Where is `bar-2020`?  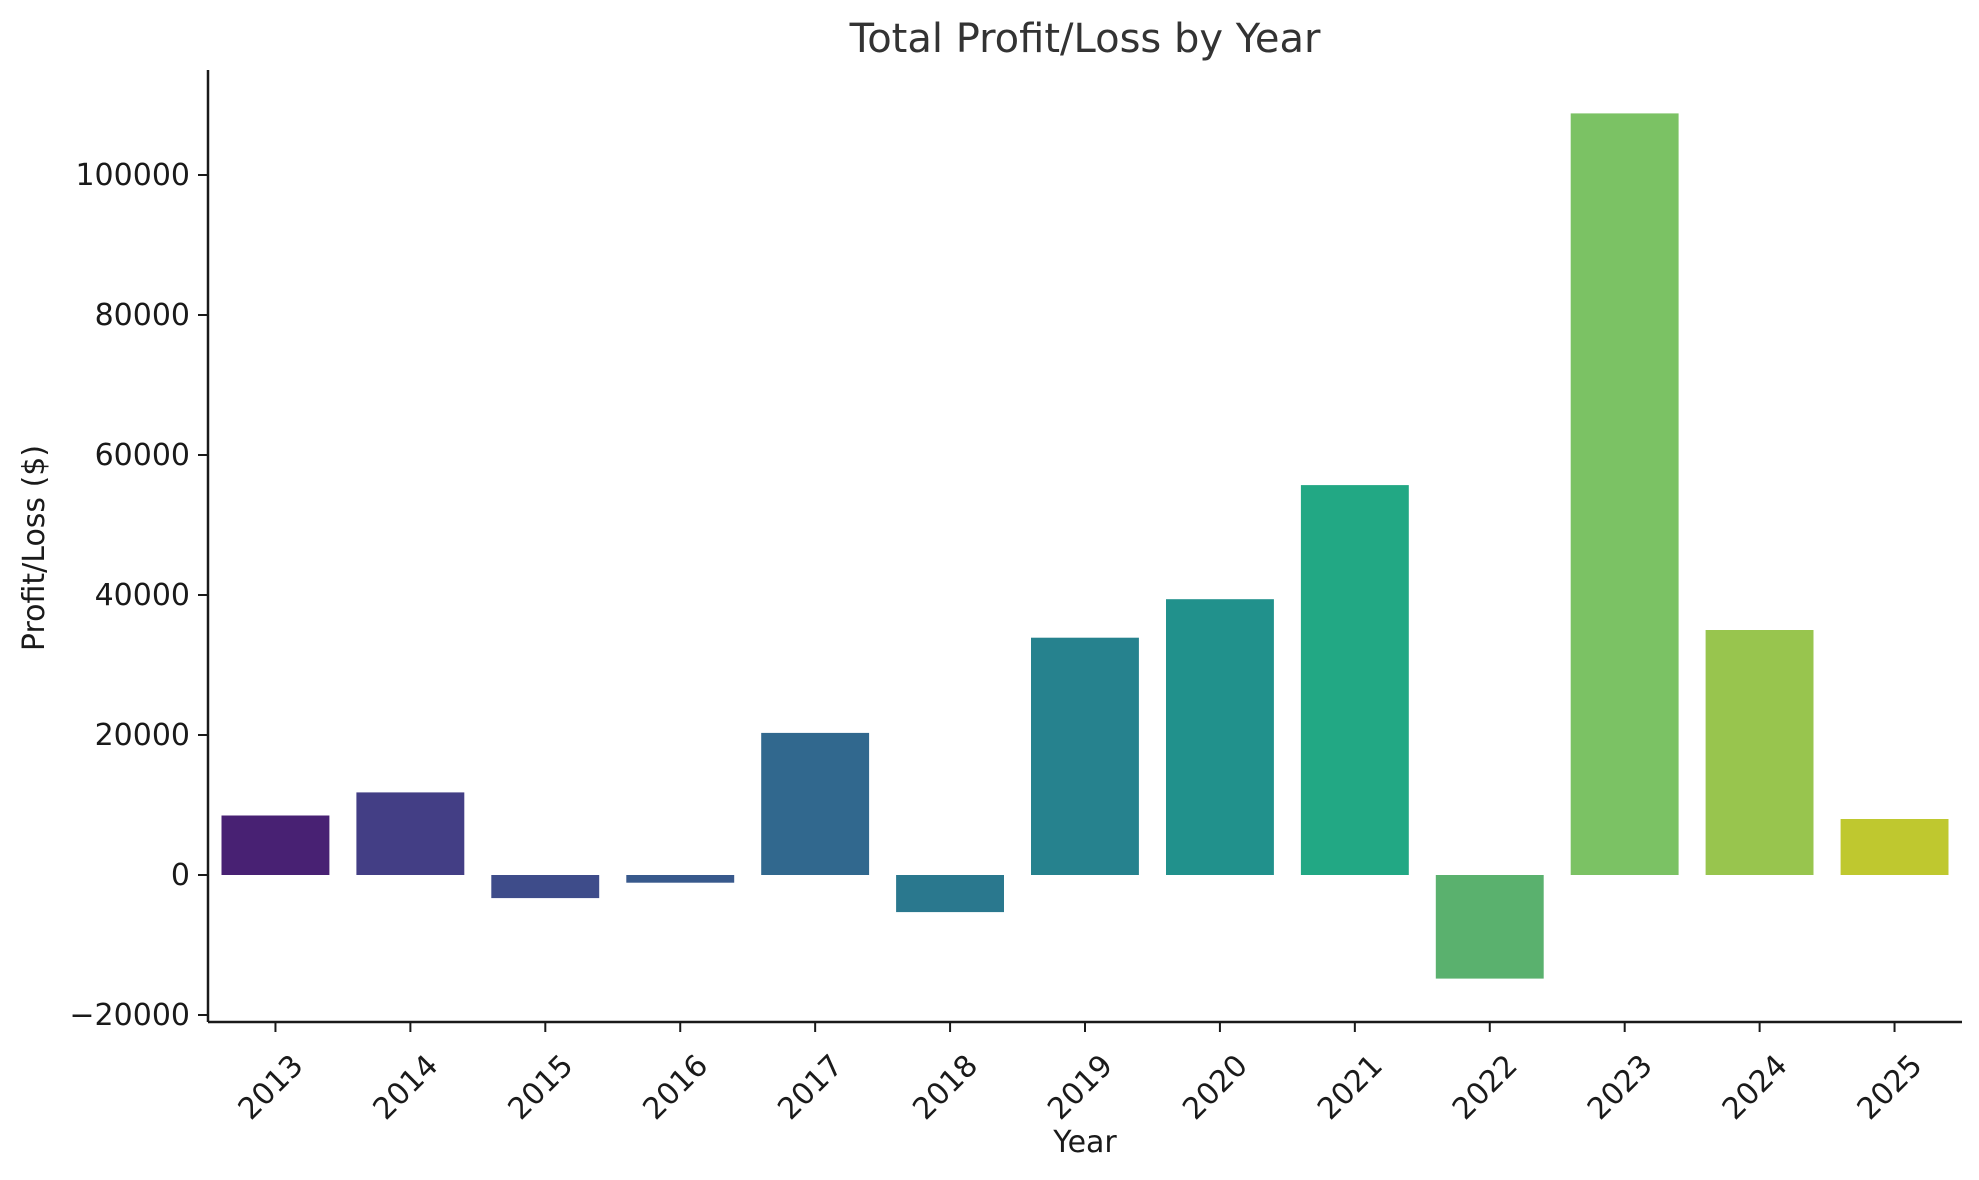 bar-2020 is located at coordinates (1220, 737).